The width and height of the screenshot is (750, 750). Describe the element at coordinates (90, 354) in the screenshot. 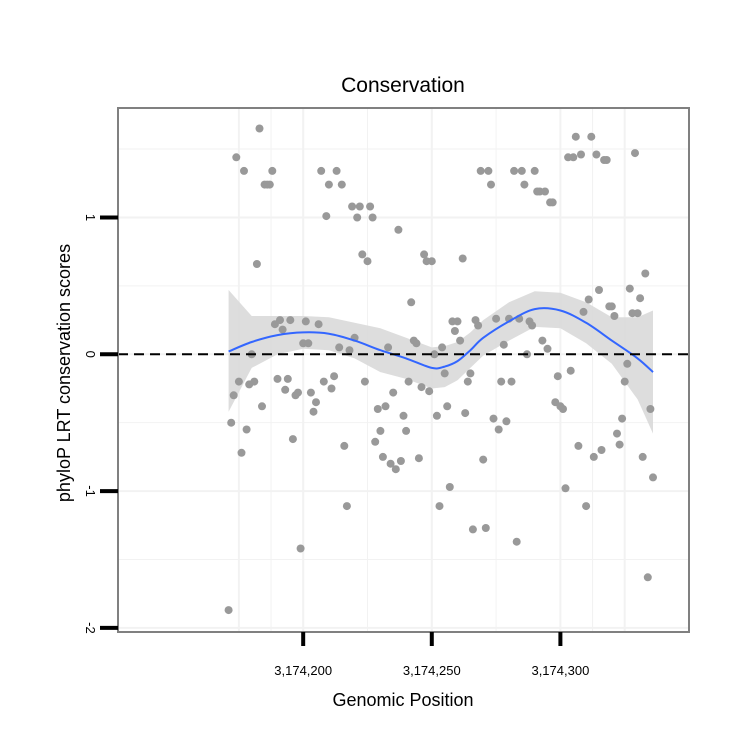

I see `y-tick-label: 0` at that location.